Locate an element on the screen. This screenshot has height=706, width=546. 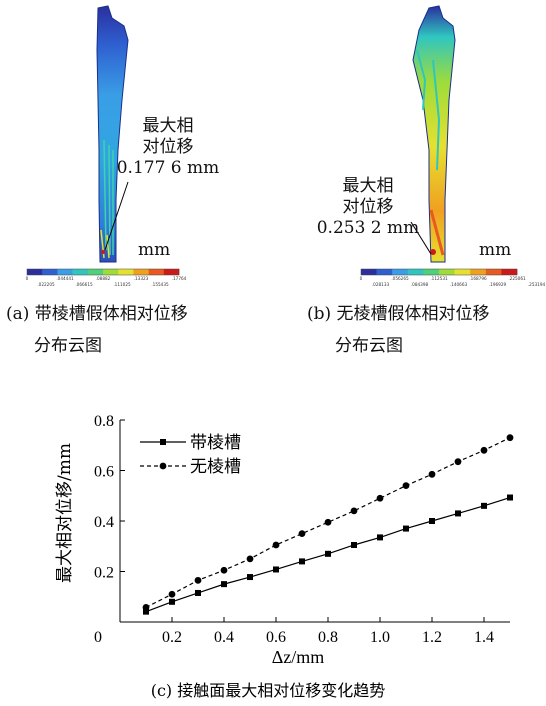
x-tick-label: 0 is located at coordinates (98, 637).